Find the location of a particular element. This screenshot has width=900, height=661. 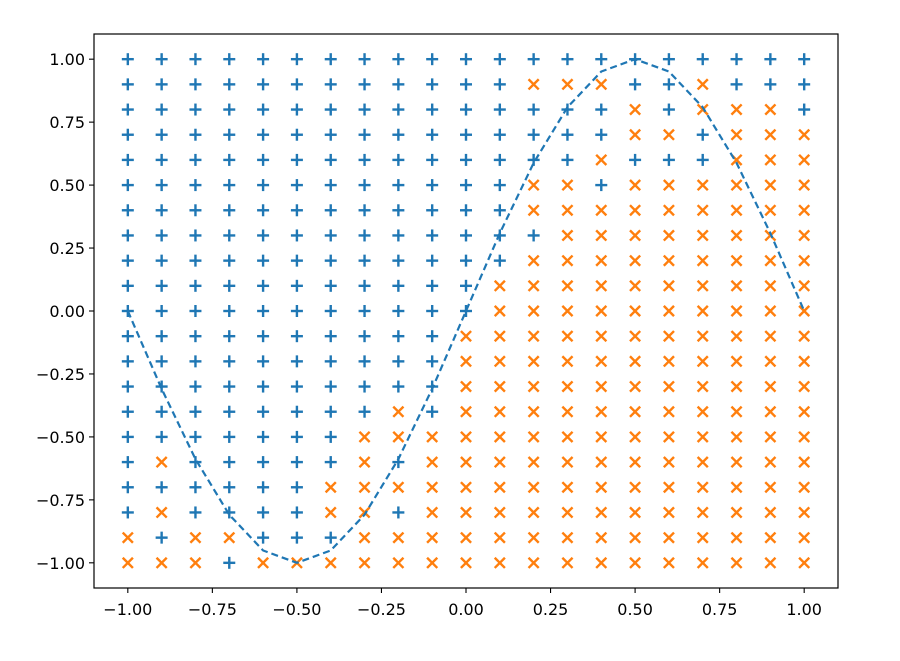

x-tick-label: 0.75 is located at coordinates (720, 609).